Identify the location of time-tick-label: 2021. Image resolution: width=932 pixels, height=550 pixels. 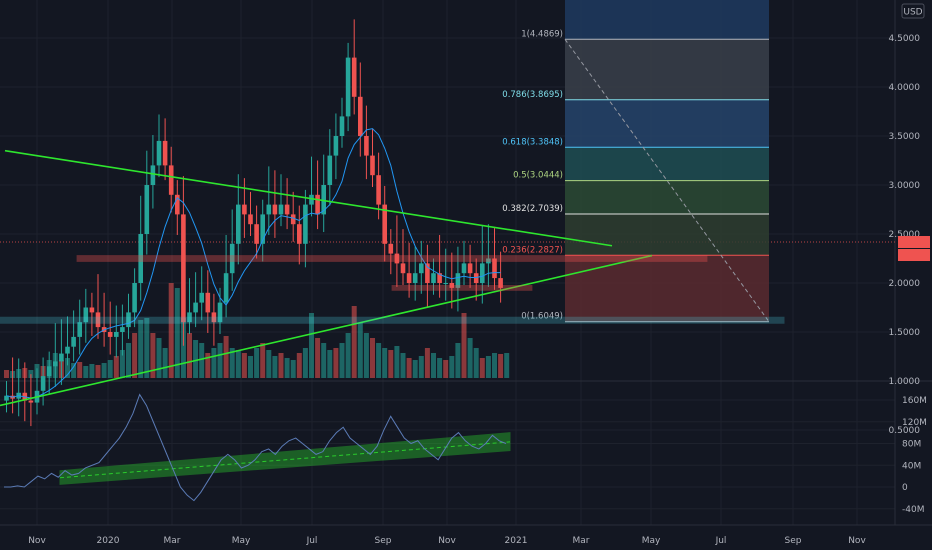
(516, 541).